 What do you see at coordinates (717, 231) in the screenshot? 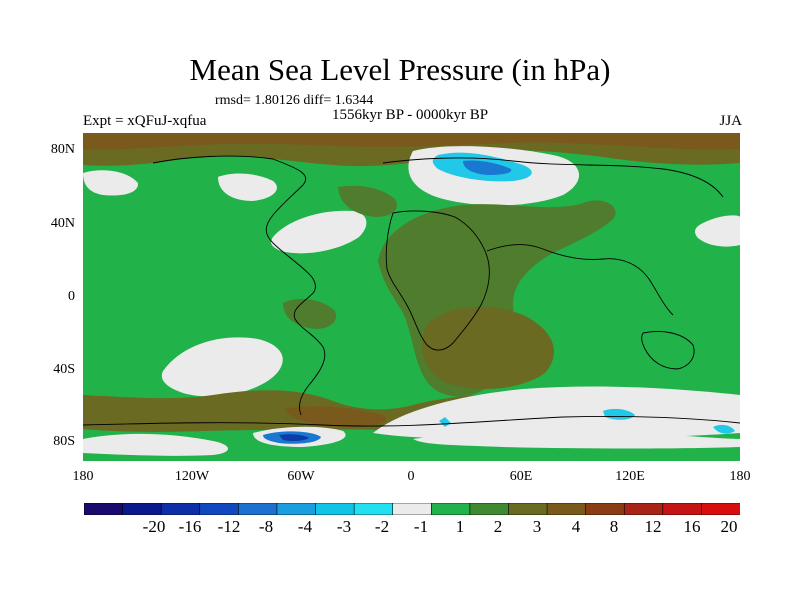
I see `west-pacific-negative-patch` at bounding box center [717, 231].